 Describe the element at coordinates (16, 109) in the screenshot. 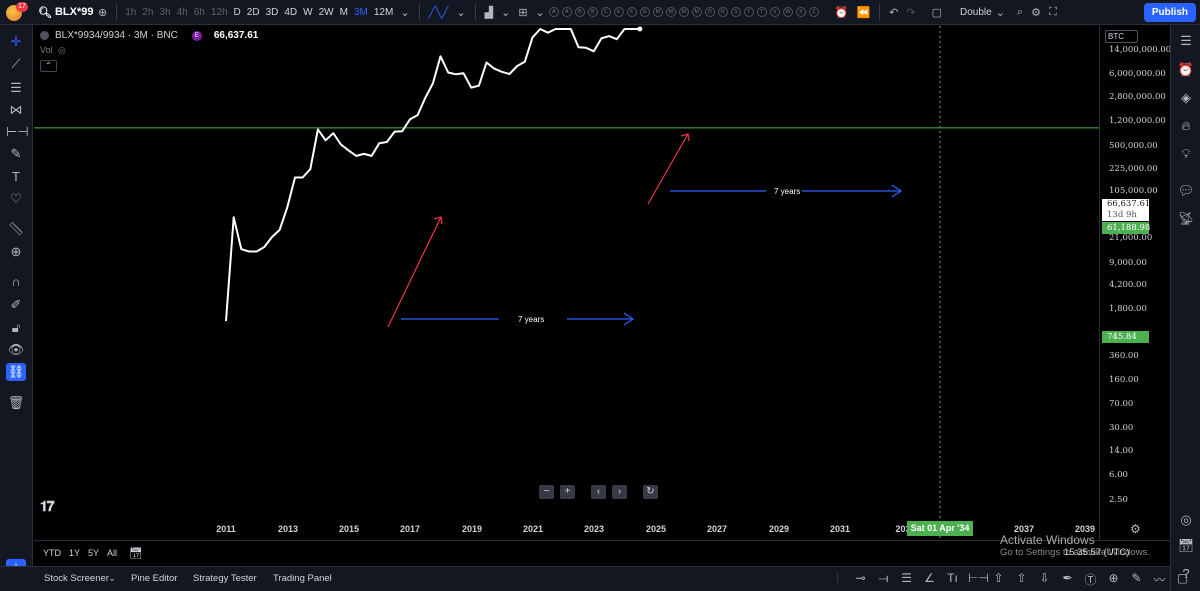

I see `pattern-icon: ⋈` at that location.